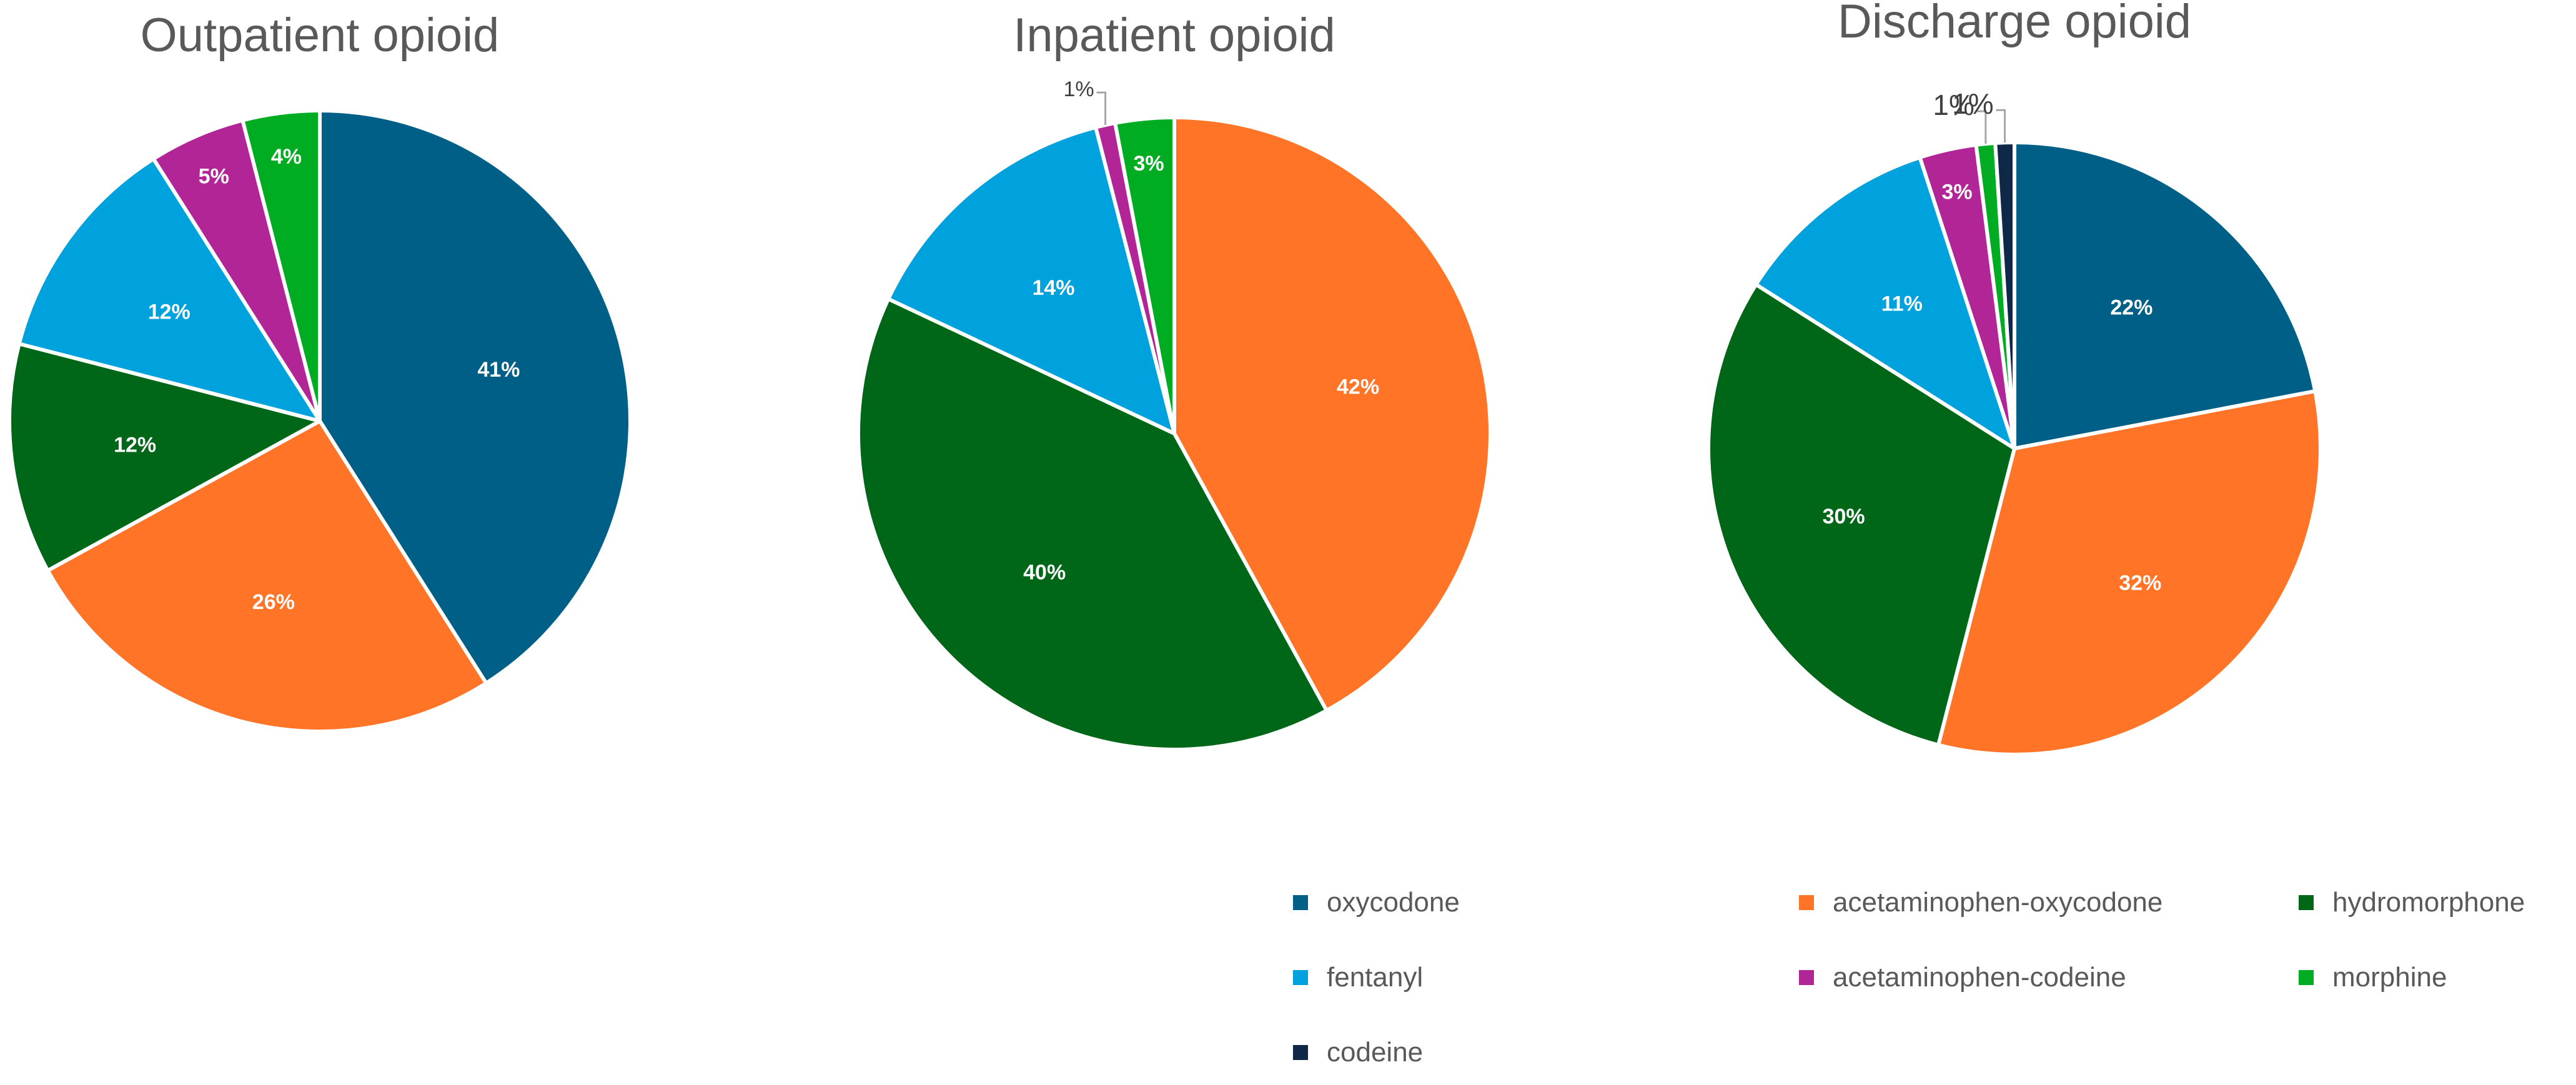 Image resolution: width=2576 pixels, height=1085 pixels. What do you see at coordinates (2014, 24) in the screenshot?
I see `chart-title: Discharge opioid` at bounding box center [2014, 24].